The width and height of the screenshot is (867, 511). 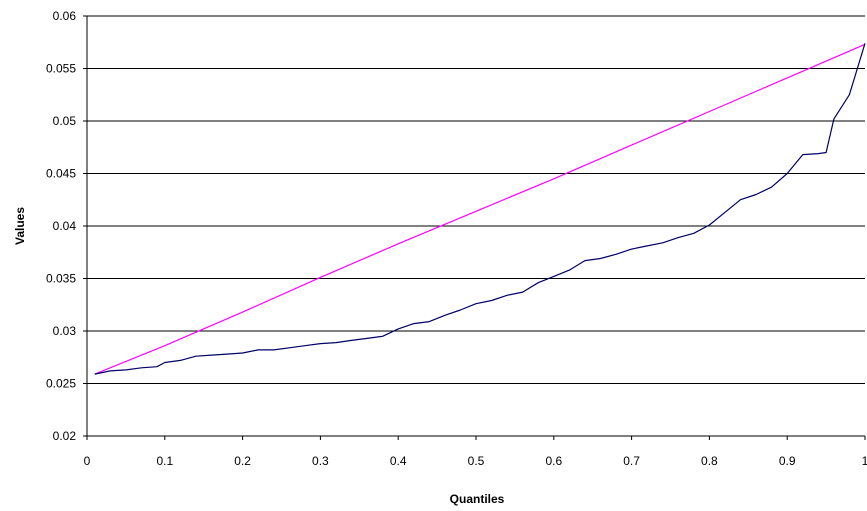 I want to click on y-tick-label: 0.025, so click(x=61, y=384).